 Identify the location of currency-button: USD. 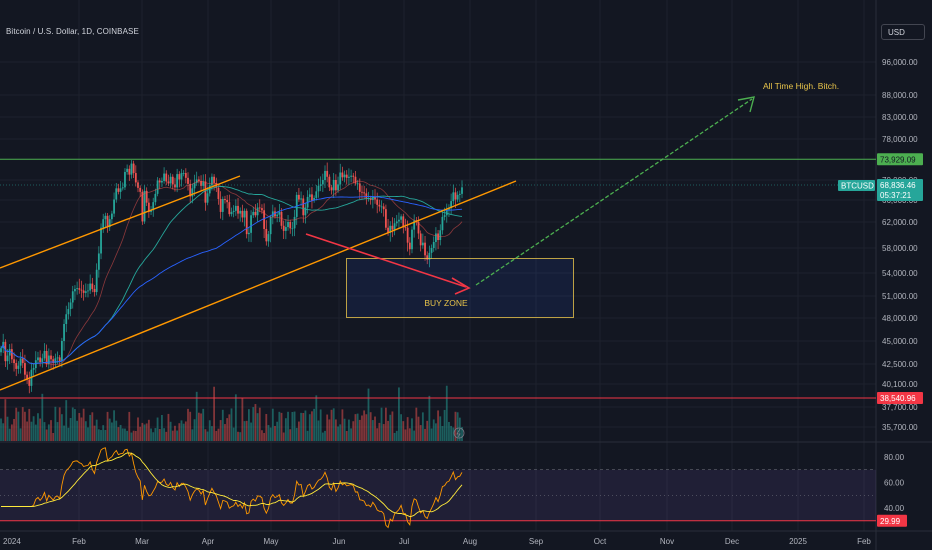
(903, 32).